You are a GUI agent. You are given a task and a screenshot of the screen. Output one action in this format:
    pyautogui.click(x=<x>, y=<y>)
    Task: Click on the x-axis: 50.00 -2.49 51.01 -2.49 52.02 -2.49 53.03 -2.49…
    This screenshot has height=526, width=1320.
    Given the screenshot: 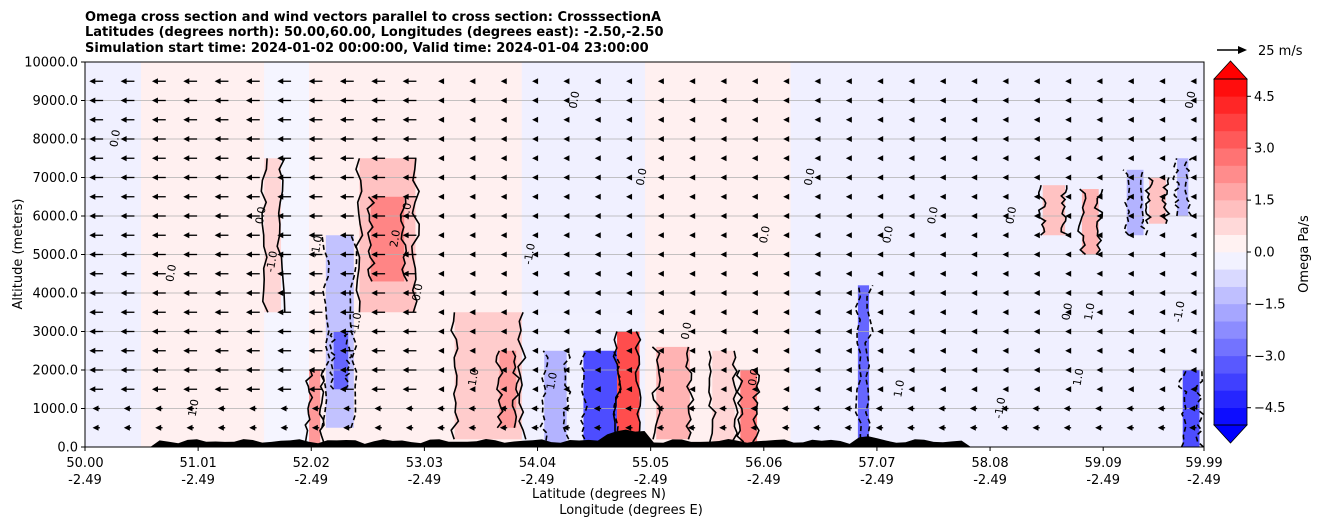 What is the action you would take?
    pyautogui.click(x=644, y=467)
    